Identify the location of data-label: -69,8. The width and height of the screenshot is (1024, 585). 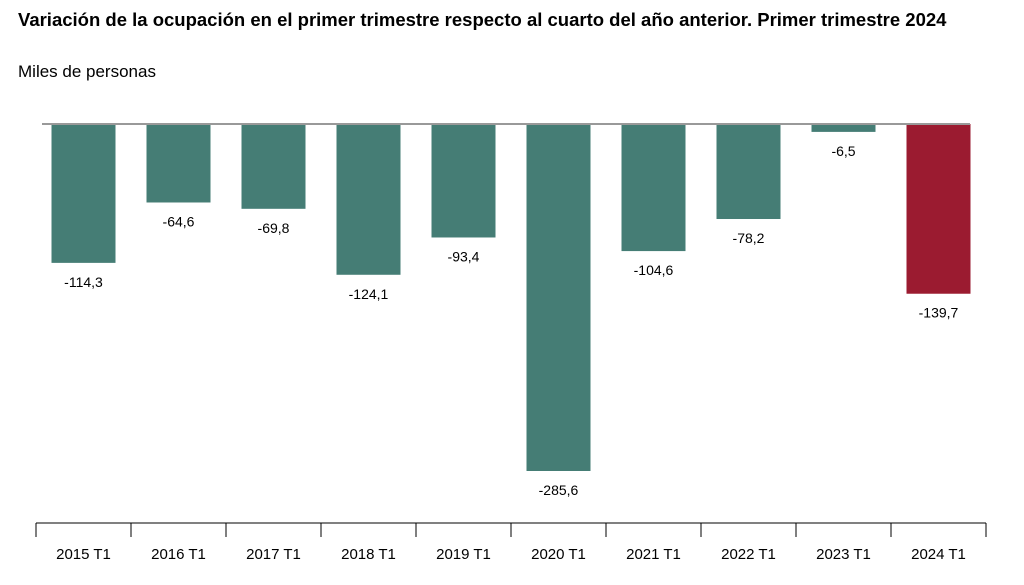
(274, 228).